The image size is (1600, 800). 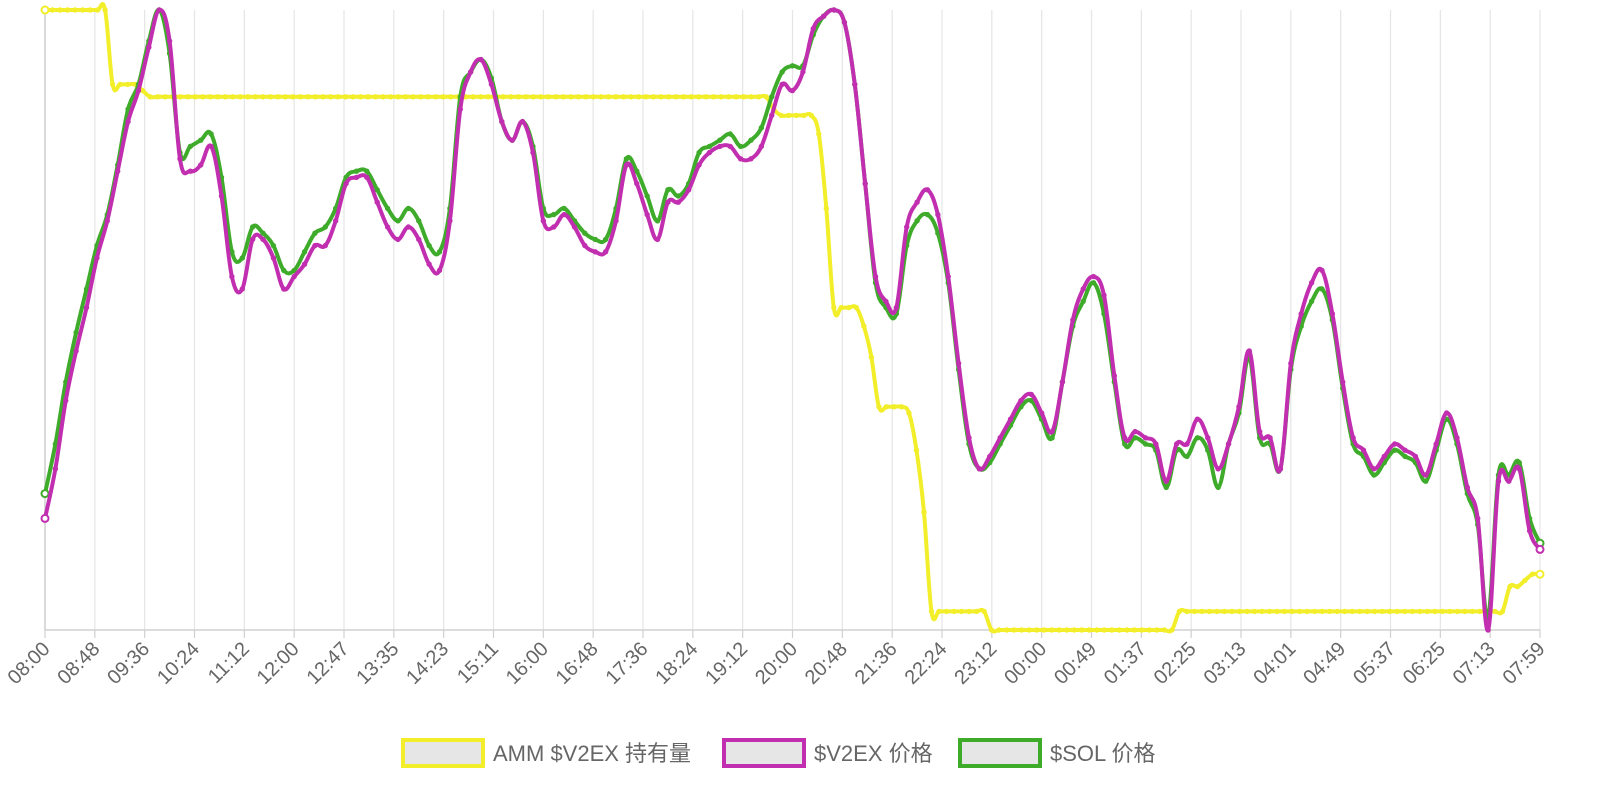 What do you see at coordinates (827, 753) in the screenshot?
I see `legend-item: $V2EX 价格` at bounding box center [827, 753].